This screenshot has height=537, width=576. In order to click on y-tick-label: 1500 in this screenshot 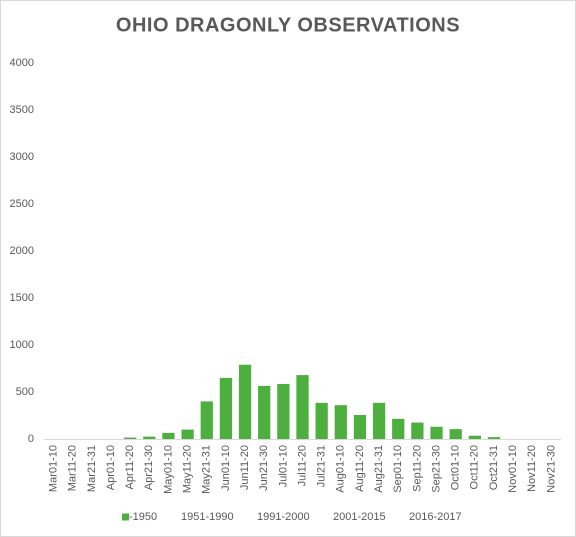, I will do `click(22, 298)`.